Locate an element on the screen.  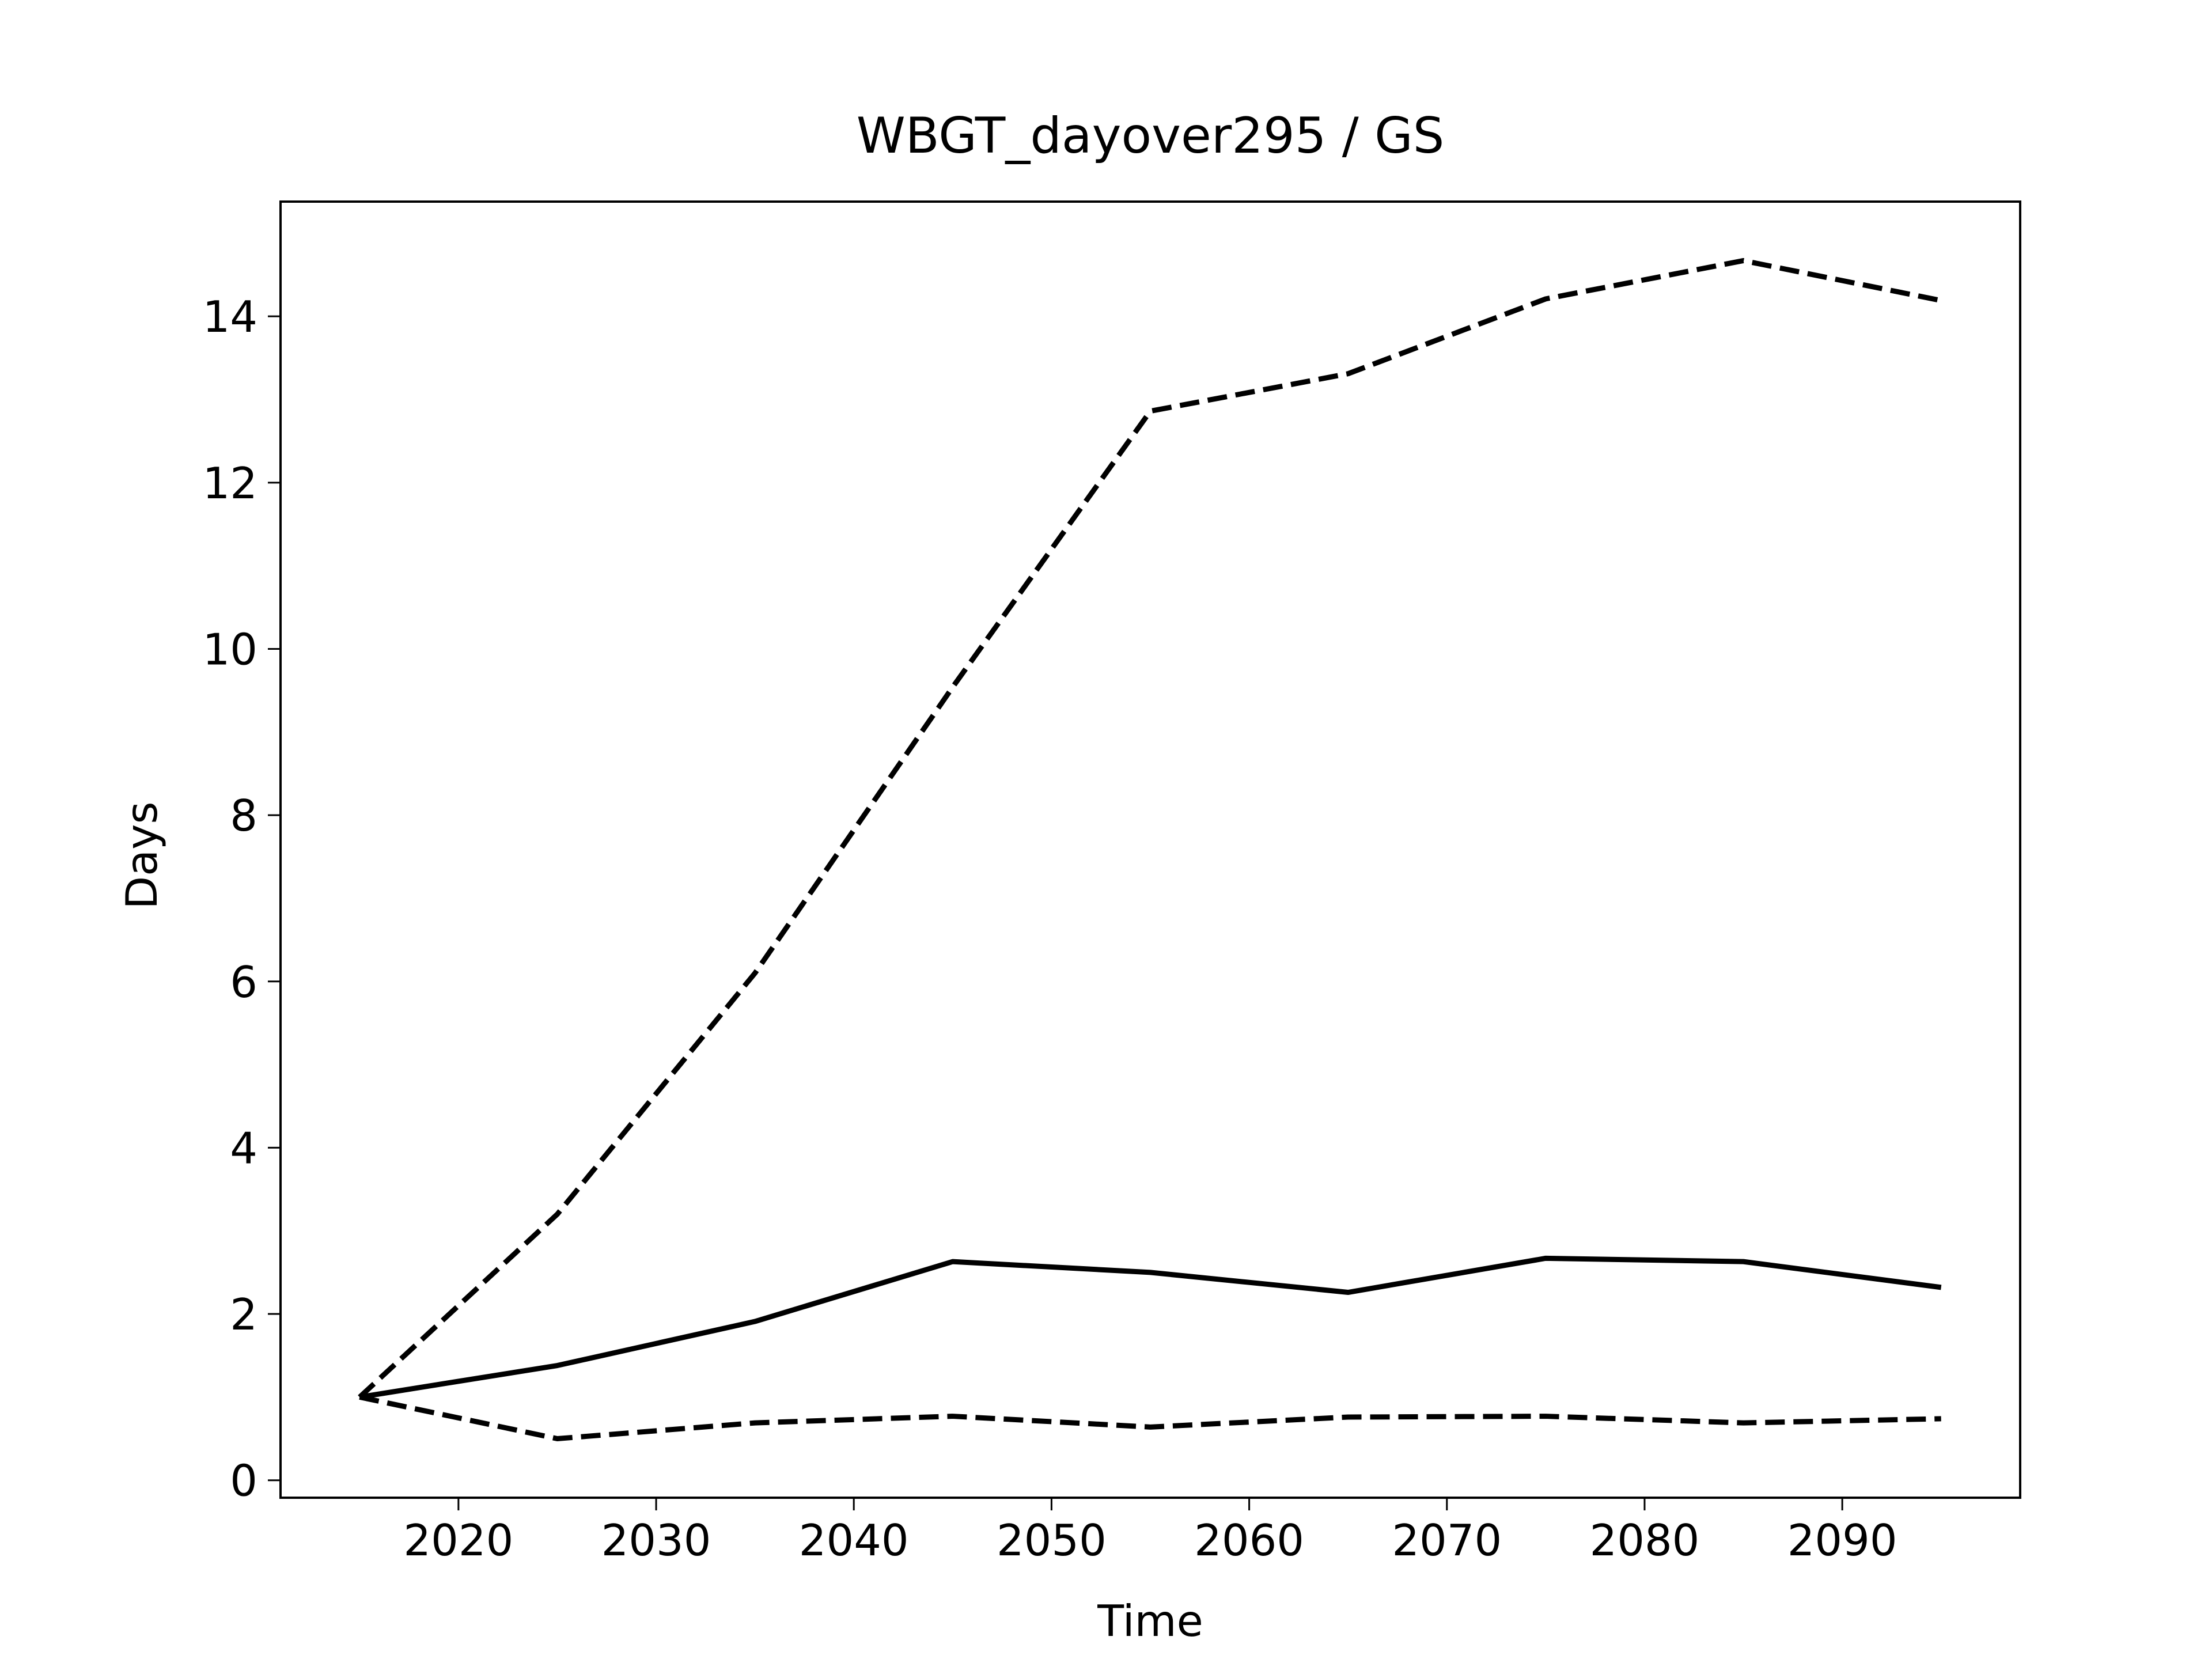
x-tick-label: 2020 is located at coordinates (458, 1540).